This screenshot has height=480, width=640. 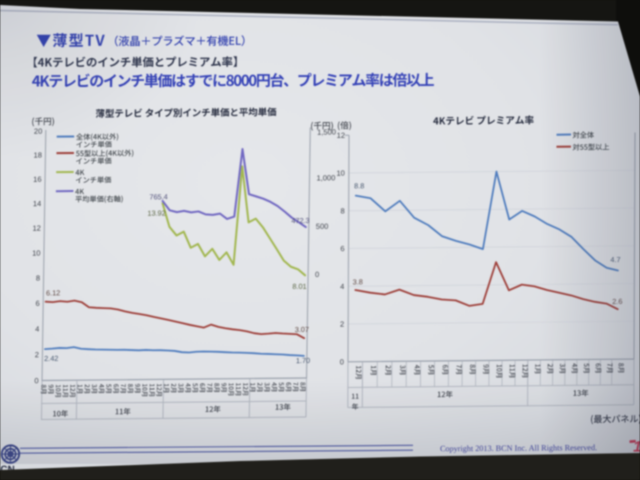 I want to click on svg-text: 1.70, so click(x=303, y=360).